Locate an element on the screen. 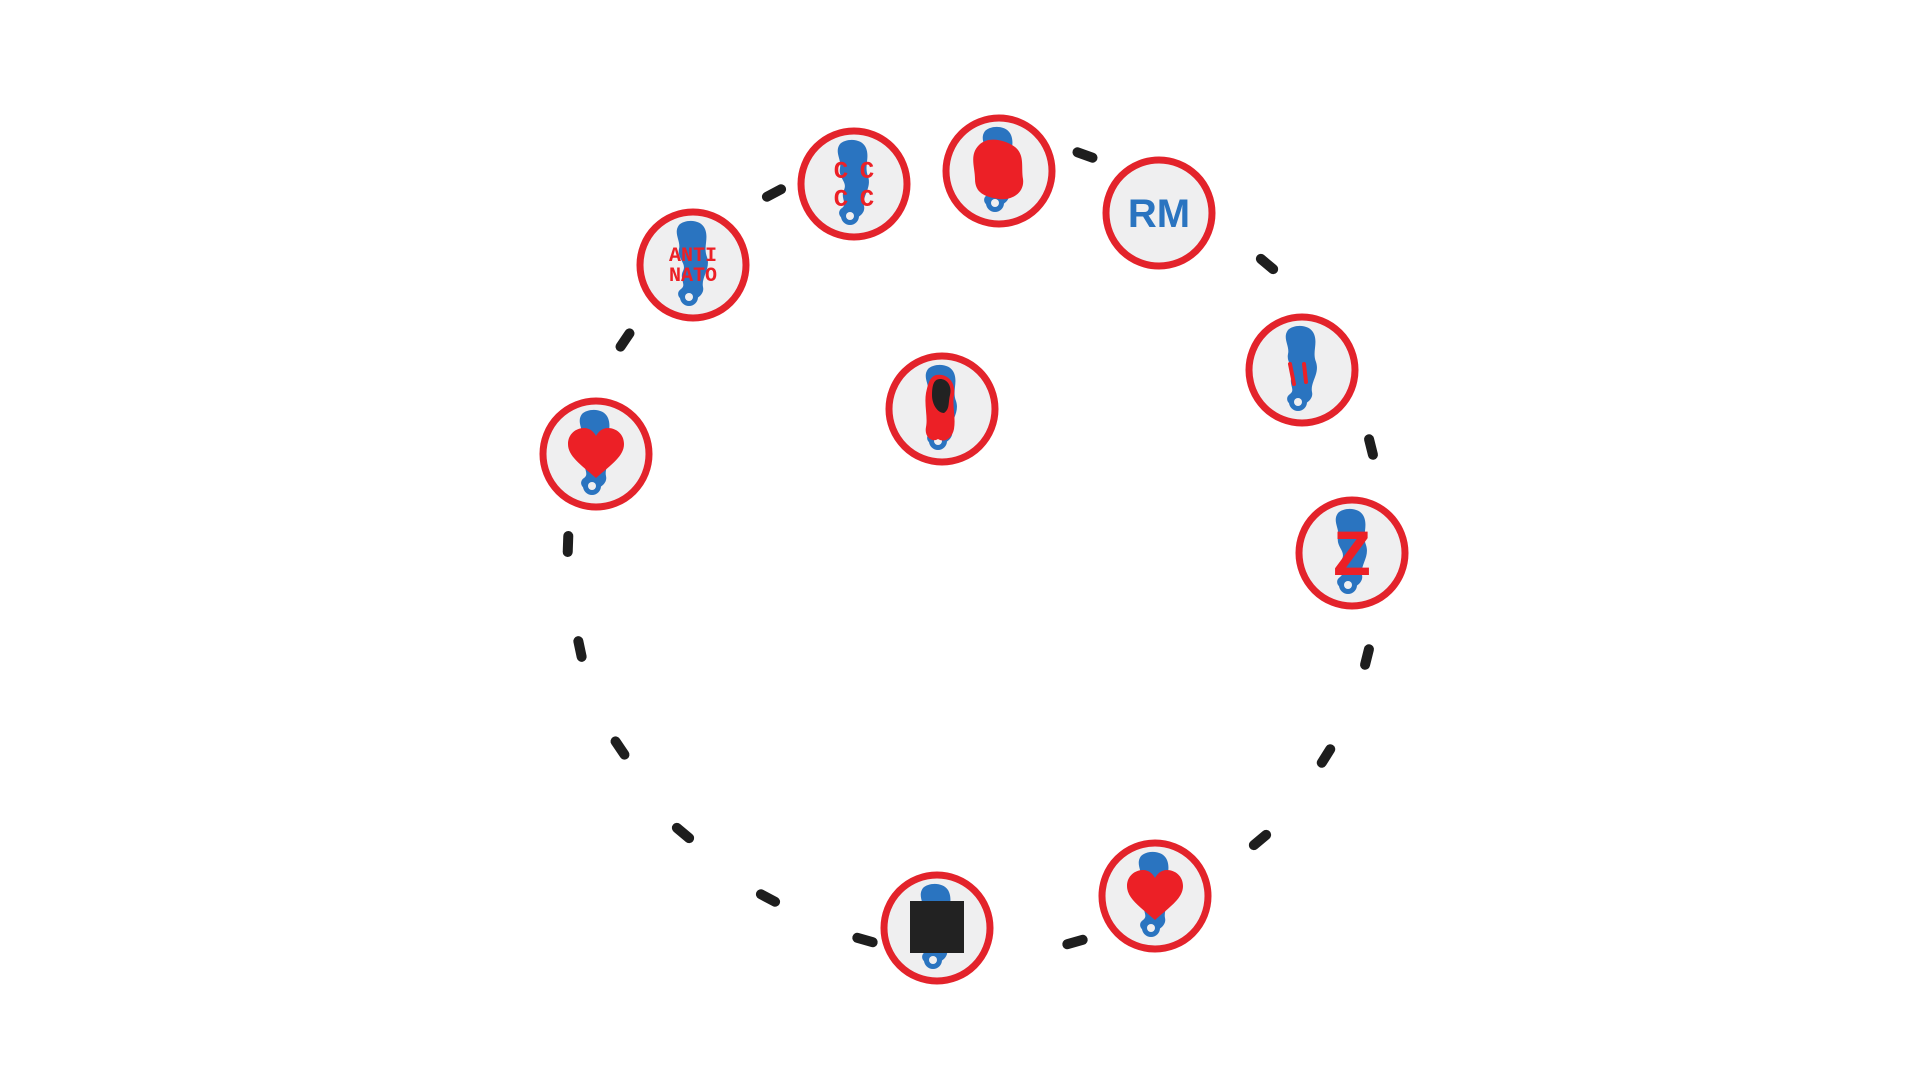 The image size is (1920, 1080). anti-nato-badge: ANTI NATO is located at coordinates (693, 265).